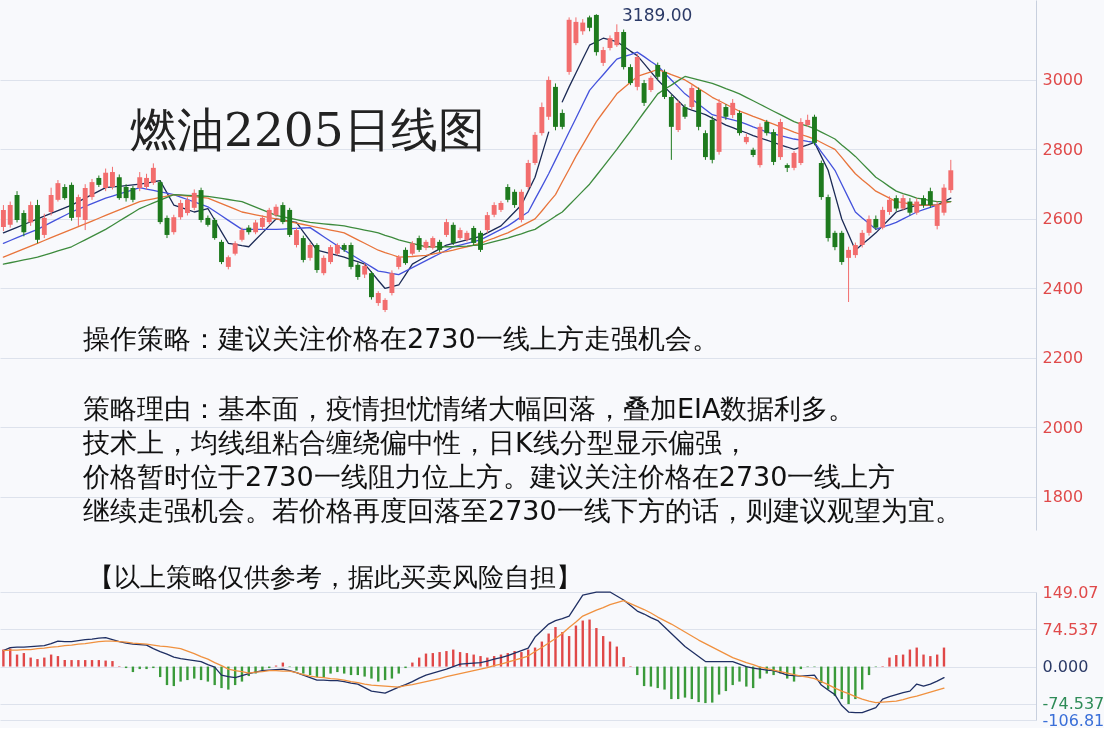  I want to click on annotation: 继续走强机会。若价格再度回落至2730一线下方的话，则建议观望为宜。, so click(522, 510).